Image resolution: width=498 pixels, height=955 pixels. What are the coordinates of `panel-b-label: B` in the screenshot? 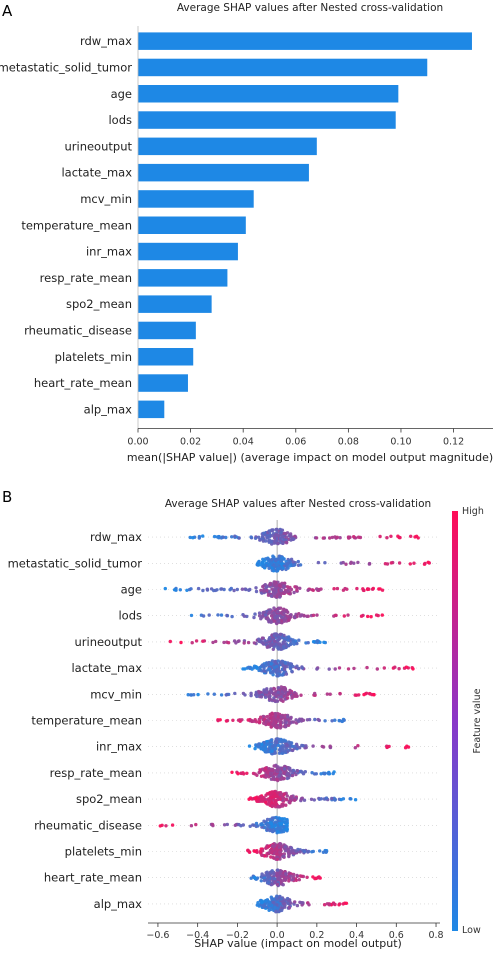 It's located at (7, 497).